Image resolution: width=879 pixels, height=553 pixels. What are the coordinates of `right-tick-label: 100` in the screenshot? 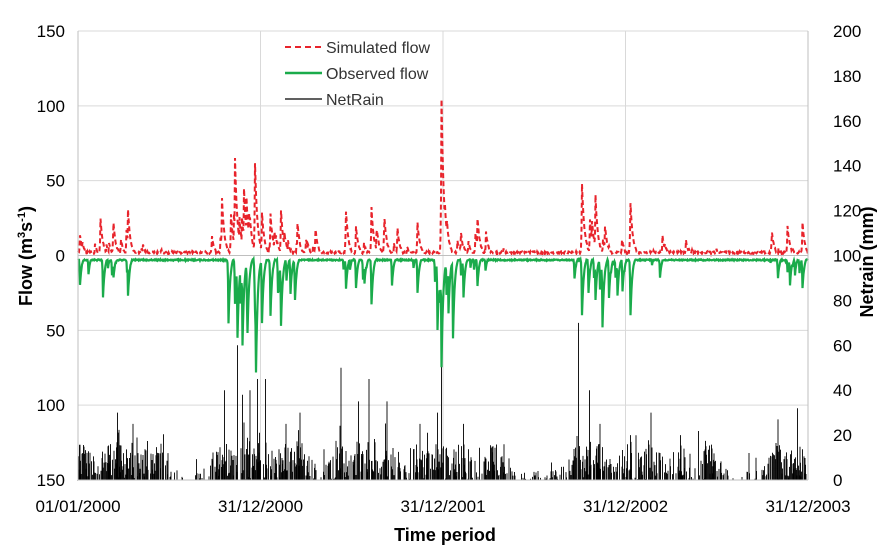 It's located at (847, 256).